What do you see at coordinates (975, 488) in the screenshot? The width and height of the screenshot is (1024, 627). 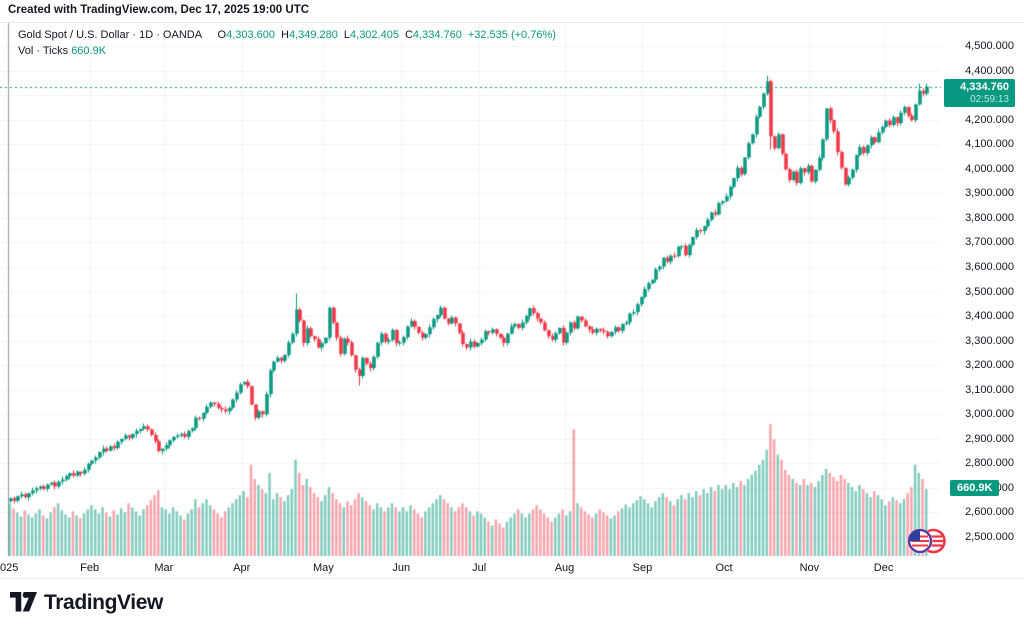 I see `volume-value-badge: 660.9K` at bounding box center [975, 488].